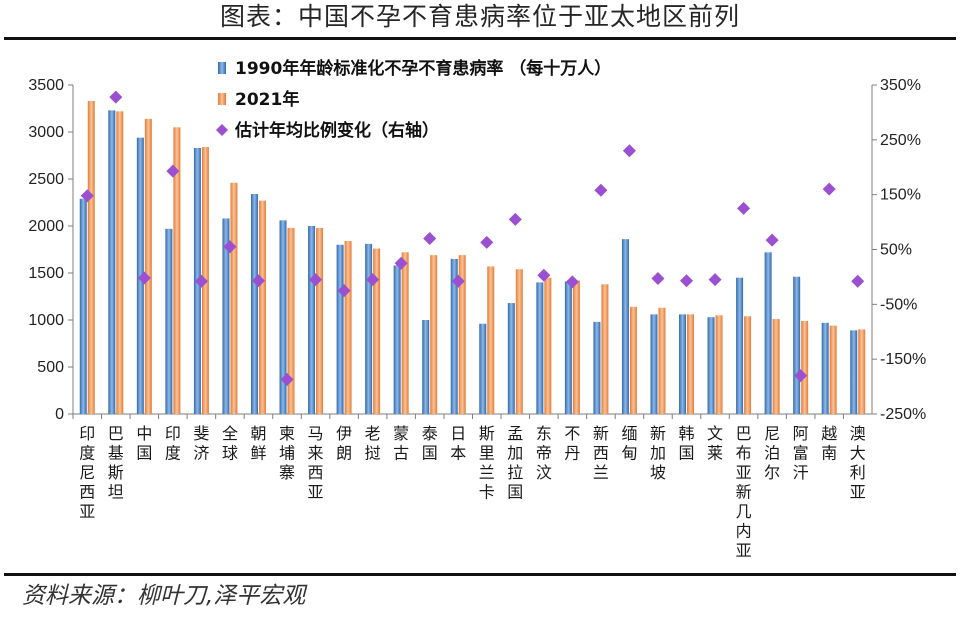 This screenshot has width=960, height=617. Describe the element at coordinates (287, 453) in the screenshot. I see `x-category-label: 埔` at that location.